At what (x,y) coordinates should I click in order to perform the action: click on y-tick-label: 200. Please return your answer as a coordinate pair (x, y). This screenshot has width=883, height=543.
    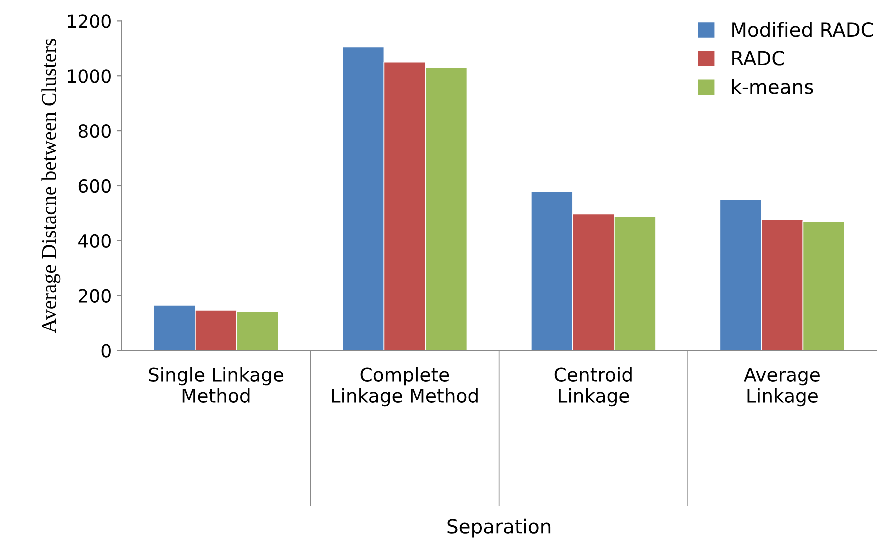
    Looking at the image, I should click on (94, 296).